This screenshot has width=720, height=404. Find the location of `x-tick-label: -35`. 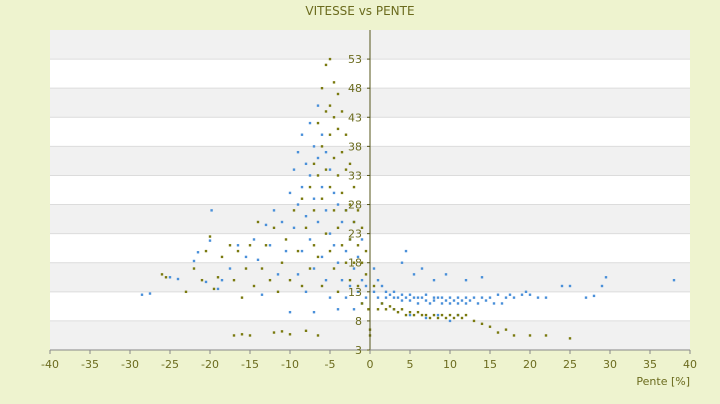

x-tick-label: -35 is located at coordinates (90, 364).